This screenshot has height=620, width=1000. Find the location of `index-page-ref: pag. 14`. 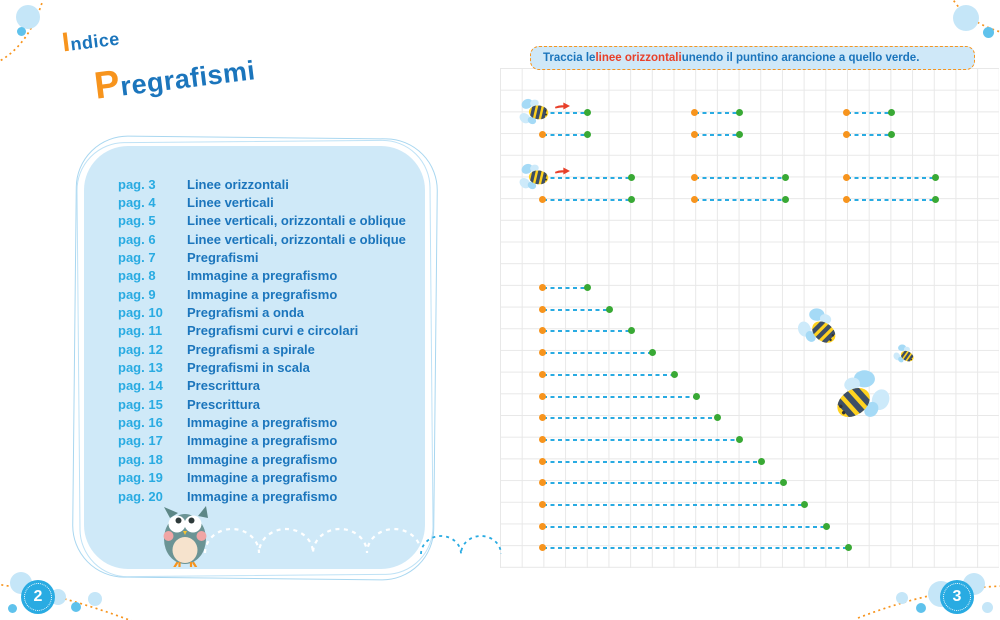

index-page-ref: pag. 14 is located at coordinates (140, 386).